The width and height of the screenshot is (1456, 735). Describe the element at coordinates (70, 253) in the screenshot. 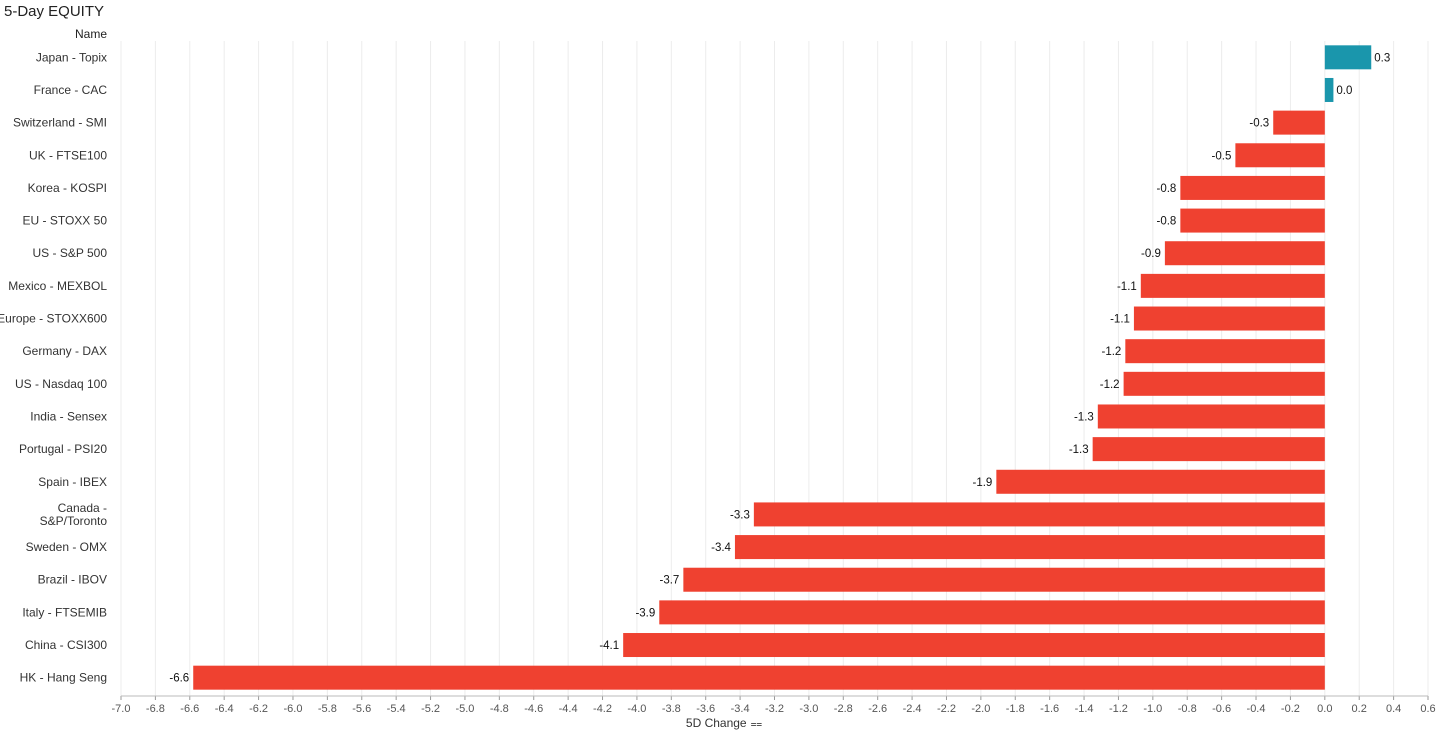

I see `category-label: US - S&P 500` at that location.